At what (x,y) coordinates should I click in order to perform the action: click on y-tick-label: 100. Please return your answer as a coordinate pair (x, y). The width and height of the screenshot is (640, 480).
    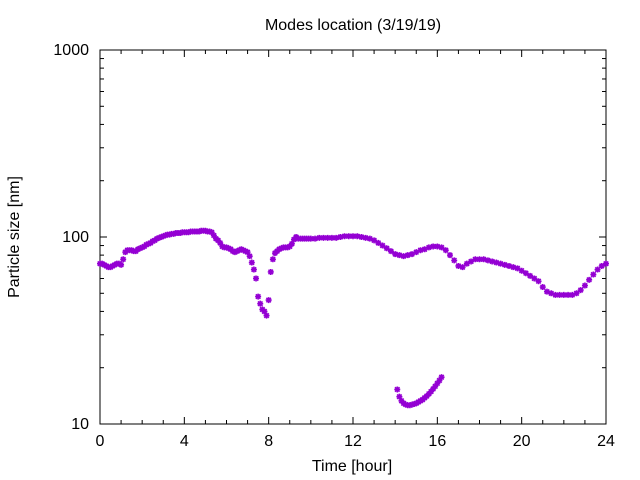
    Looking at the image, I should click on (75, 237).